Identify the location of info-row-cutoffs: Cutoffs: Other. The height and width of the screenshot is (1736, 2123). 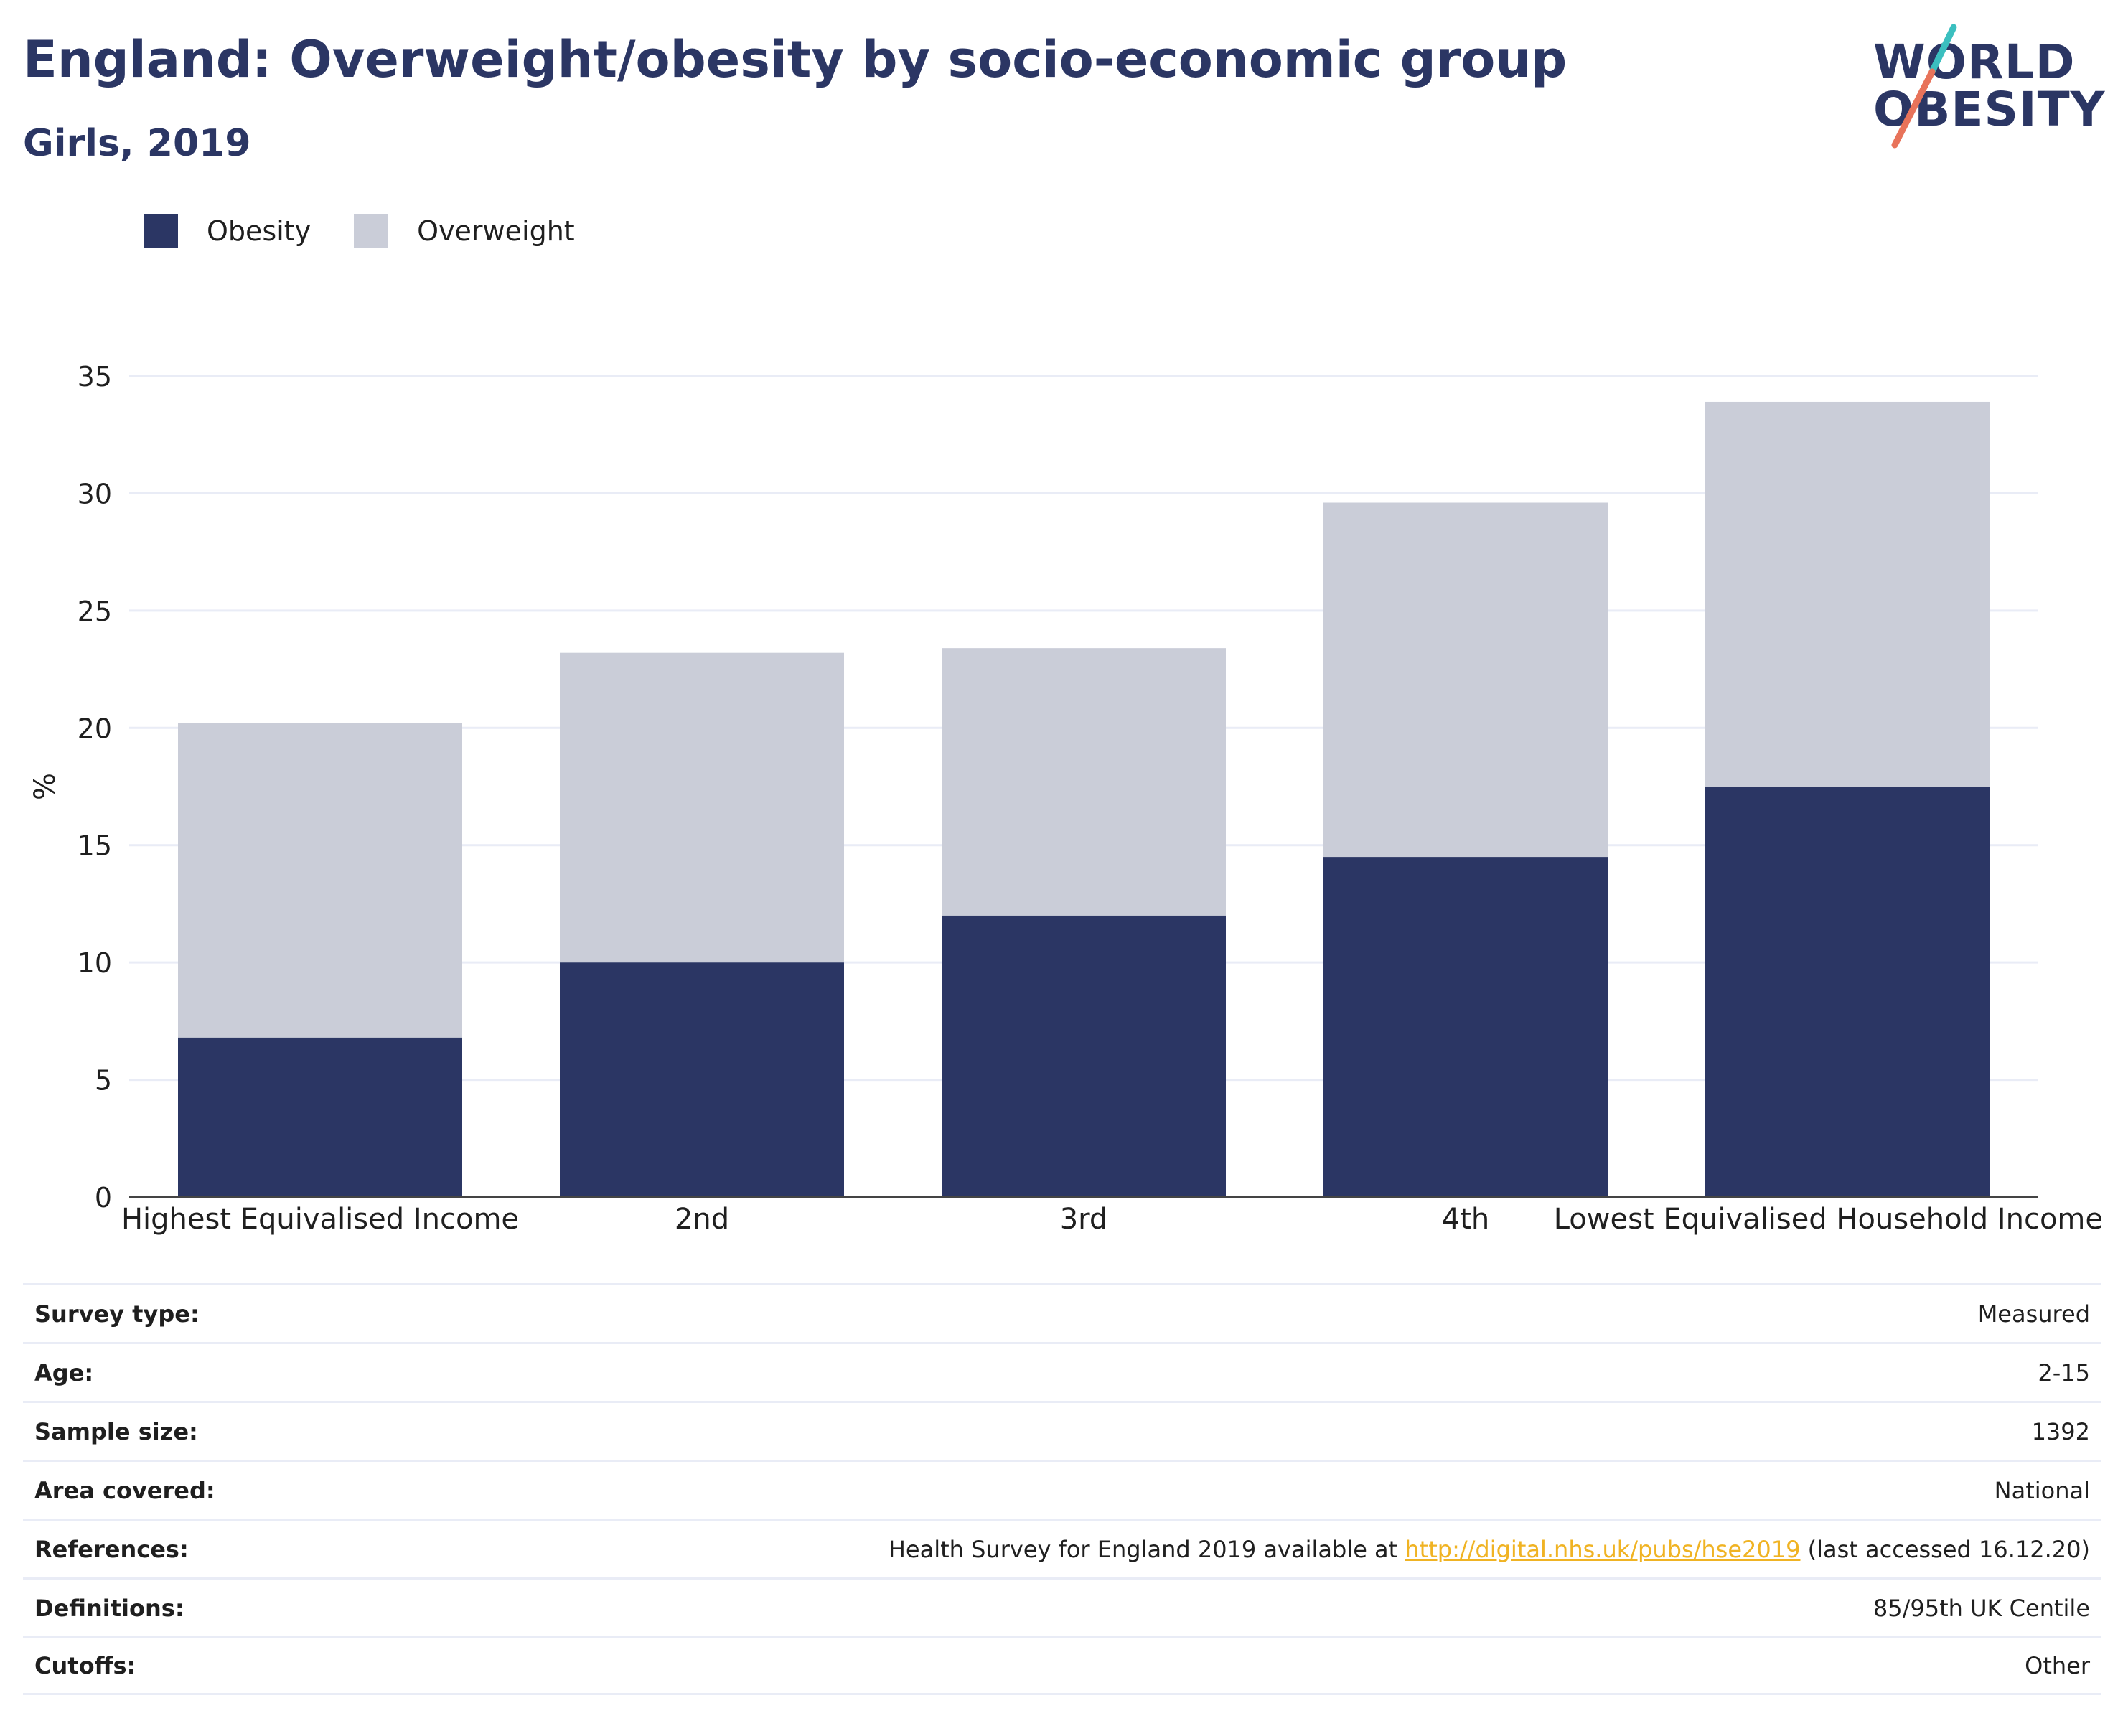
(1062, 1665).